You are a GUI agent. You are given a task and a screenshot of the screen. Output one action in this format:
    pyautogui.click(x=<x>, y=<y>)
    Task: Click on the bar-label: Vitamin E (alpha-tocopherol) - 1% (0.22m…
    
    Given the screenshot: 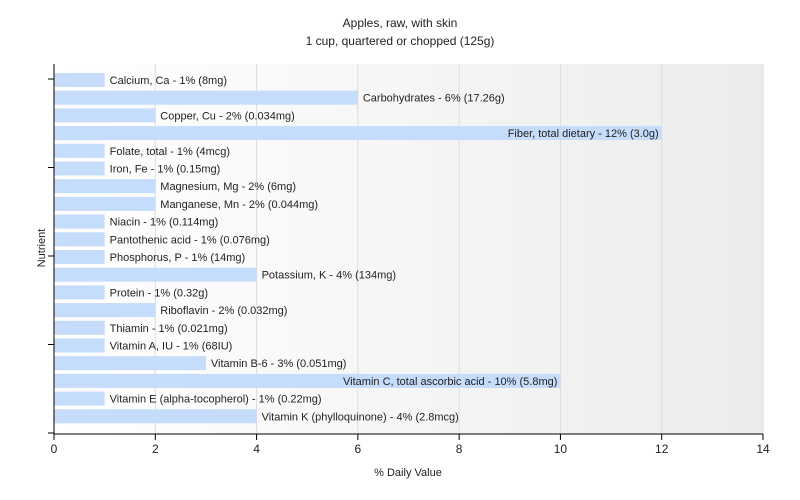 What is the action you would take?
    pyautogui.click(x=216, y=400)
    